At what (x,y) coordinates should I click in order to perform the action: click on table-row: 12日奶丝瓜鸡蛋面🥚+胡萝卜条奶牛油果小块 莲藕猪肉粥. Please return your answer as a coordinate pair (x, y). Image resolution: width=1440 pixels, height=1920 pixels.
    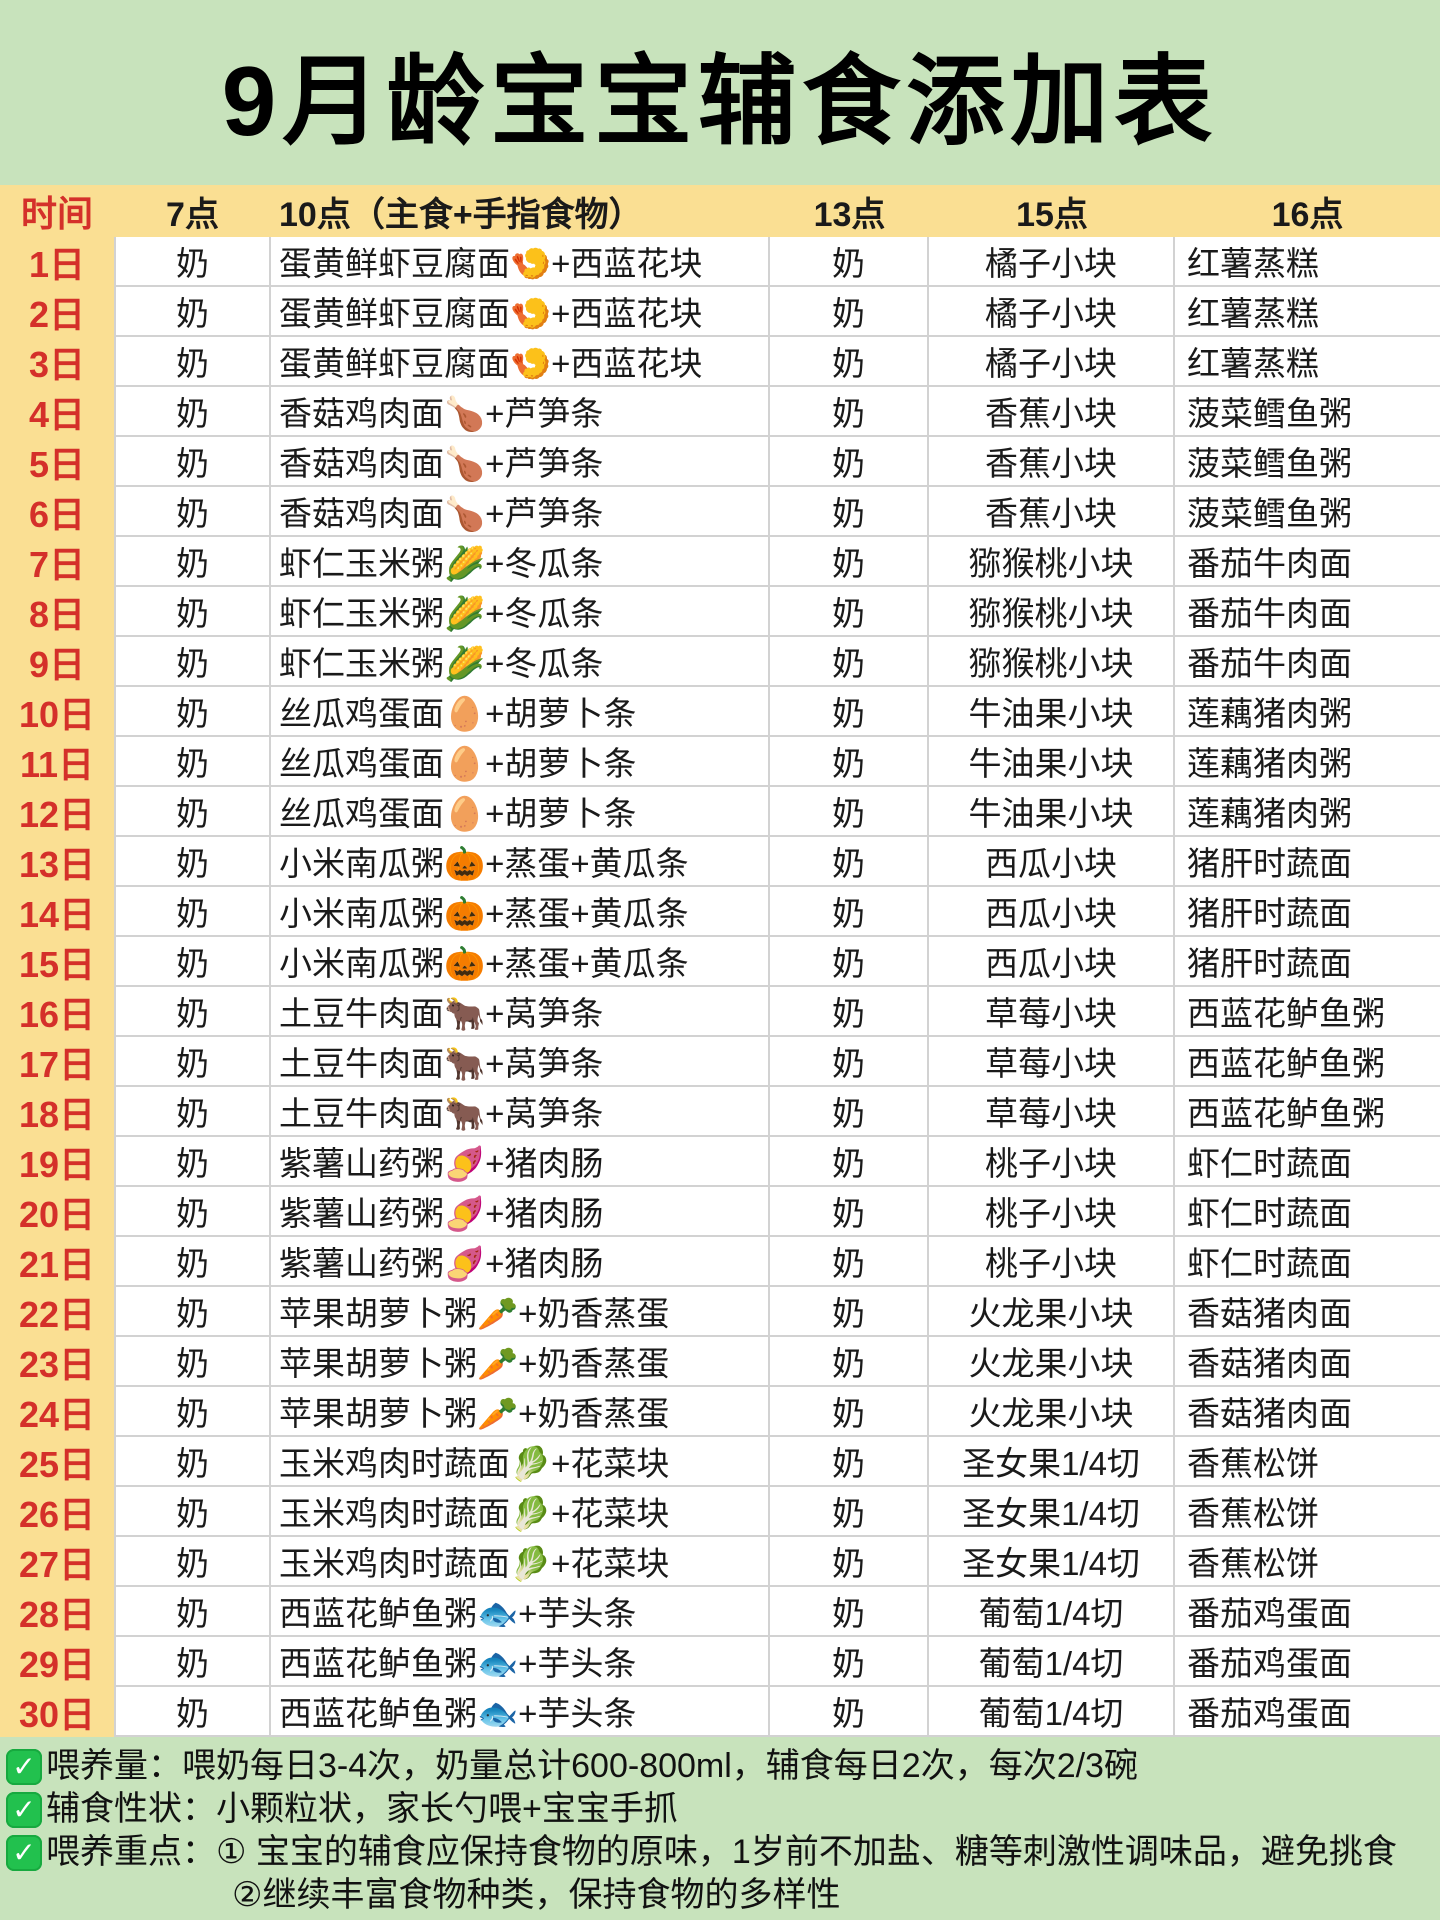
    Looking at the image, I should click on (720, 812).